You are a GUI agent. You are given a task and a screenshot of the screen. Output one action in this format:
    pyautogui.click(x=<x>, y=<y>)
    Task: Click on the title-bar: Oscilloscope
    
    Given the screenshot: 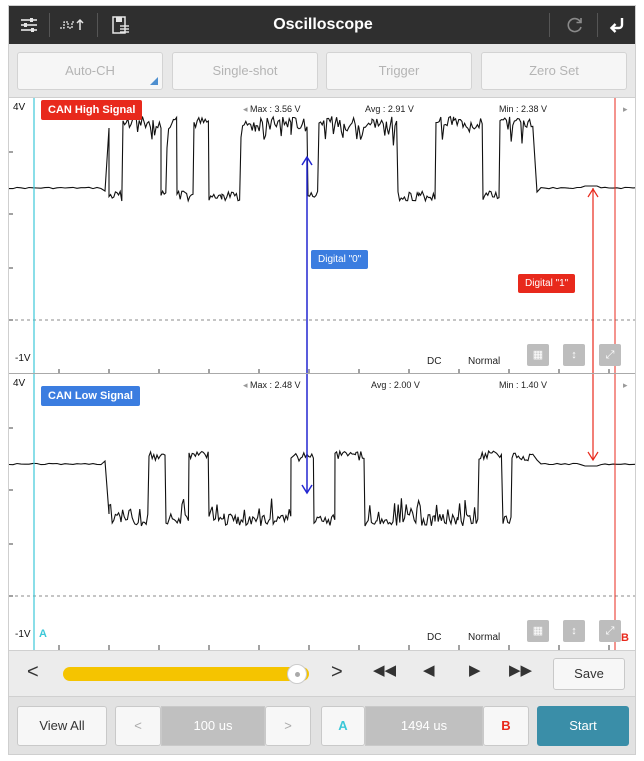 What is the action you would take?
    pyautogui.click(x=322, y=25)
    